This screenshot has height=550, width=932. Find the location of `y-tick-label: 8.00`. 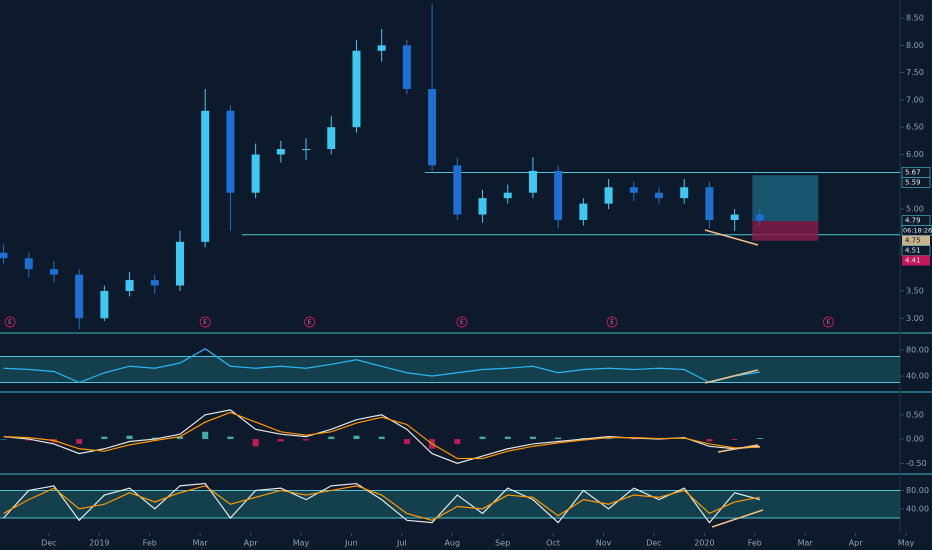

y-tick-label: 8.00 is located at coordinates (915, 45).